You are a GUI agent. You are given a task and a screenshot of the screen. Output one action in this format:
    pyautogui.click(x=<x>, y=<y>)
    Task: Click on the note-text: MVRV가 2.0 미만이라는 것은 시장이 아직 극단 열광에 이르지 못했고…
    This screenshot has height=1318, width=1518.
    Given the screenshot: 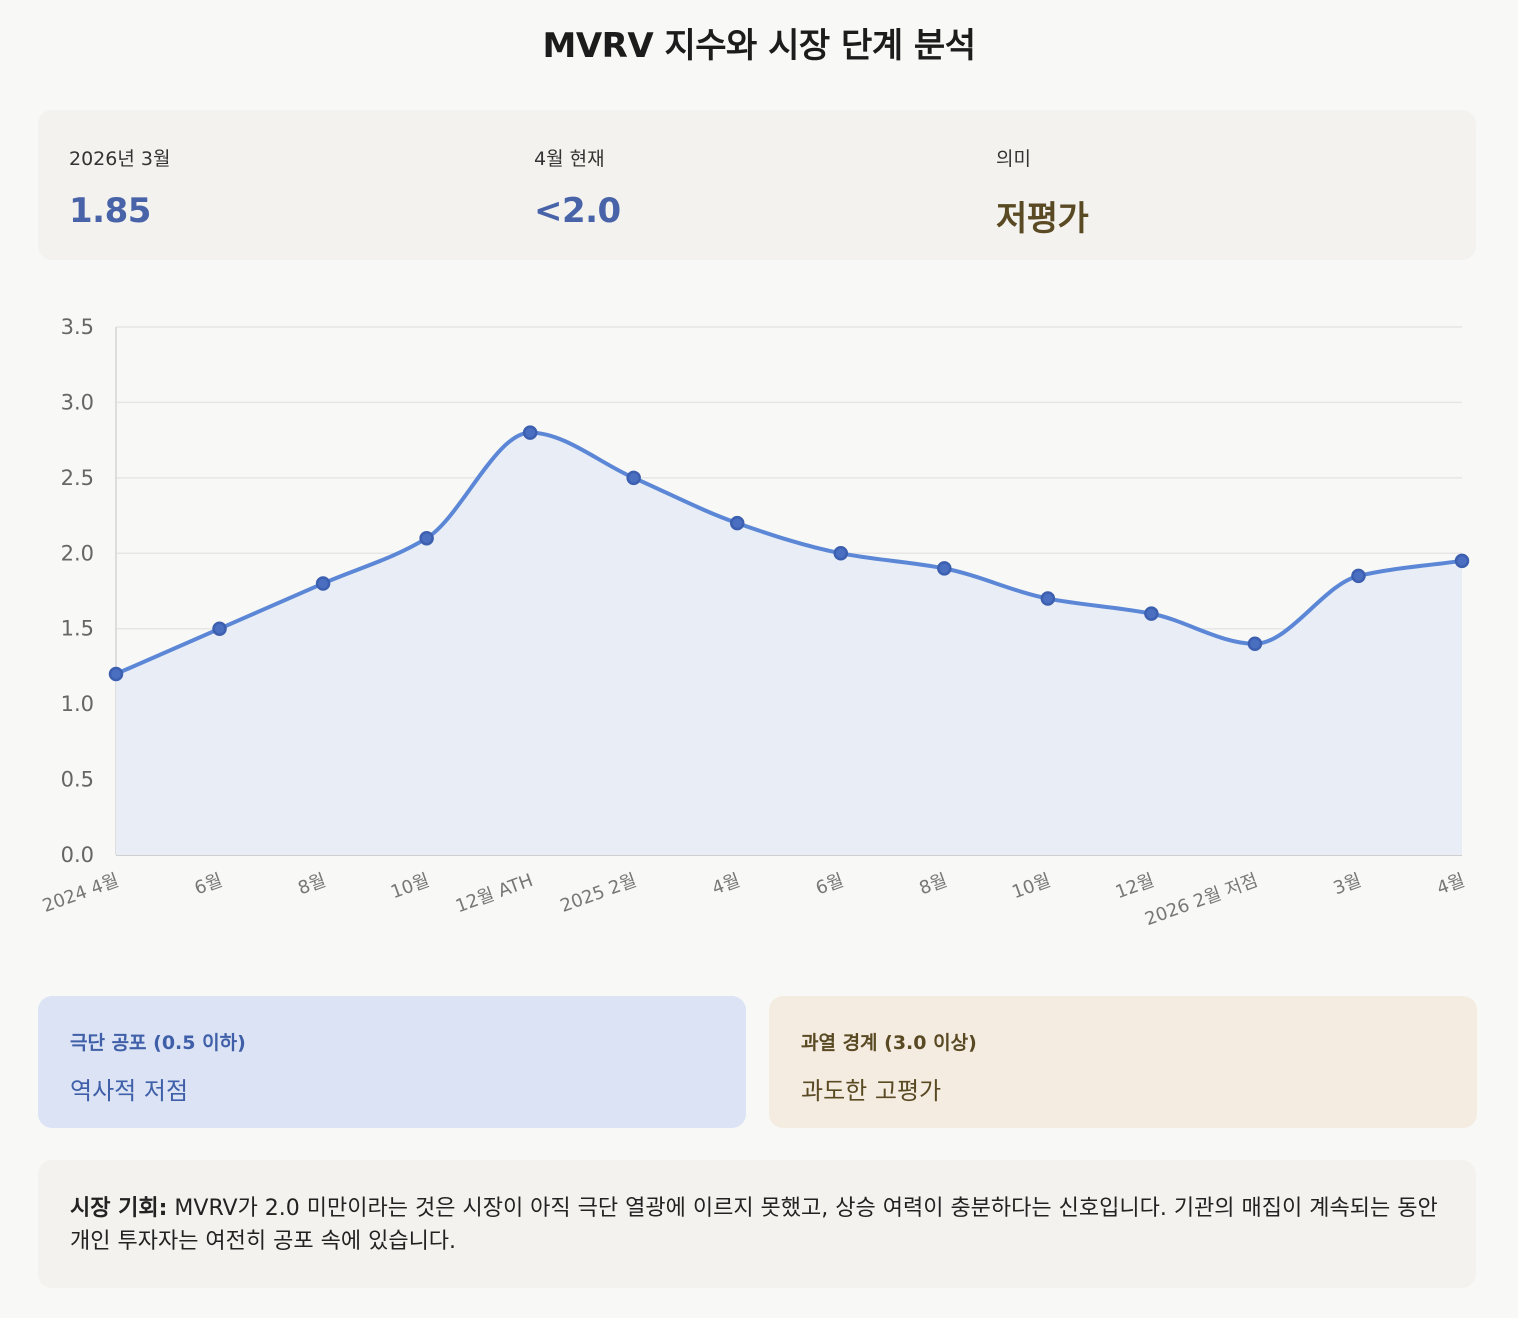 What is the action you would take?
    pyautogui.click(x=754, y=1225)
    